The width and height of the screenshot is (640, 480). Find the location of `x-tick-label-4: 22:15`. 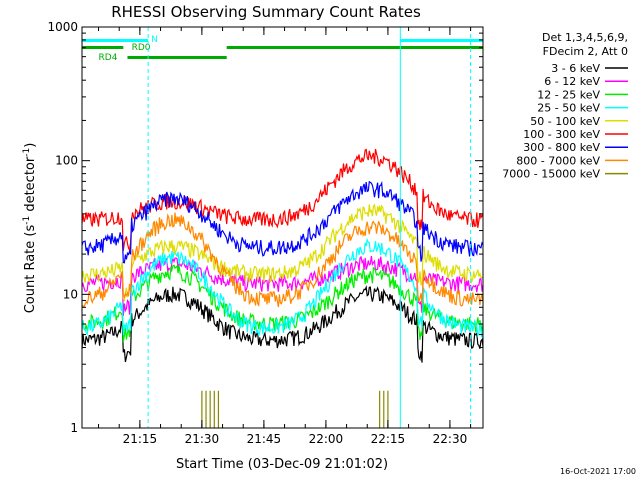

x-tick-label-4: 22:15 is located at coordinates (388, 439).